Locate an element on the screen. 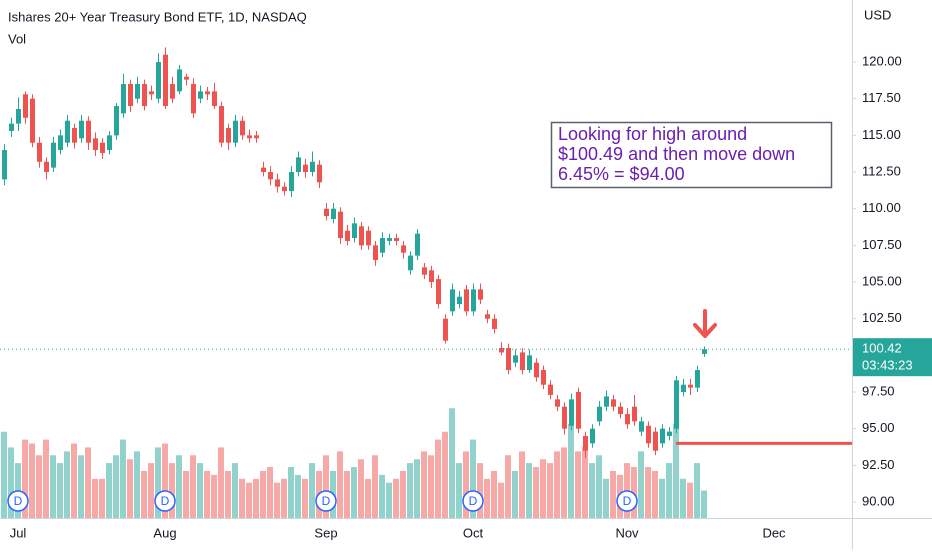 Image resolution: width=932 pixels, height=555 pixels. dividend-label: D is located at coordinates (473, 501).